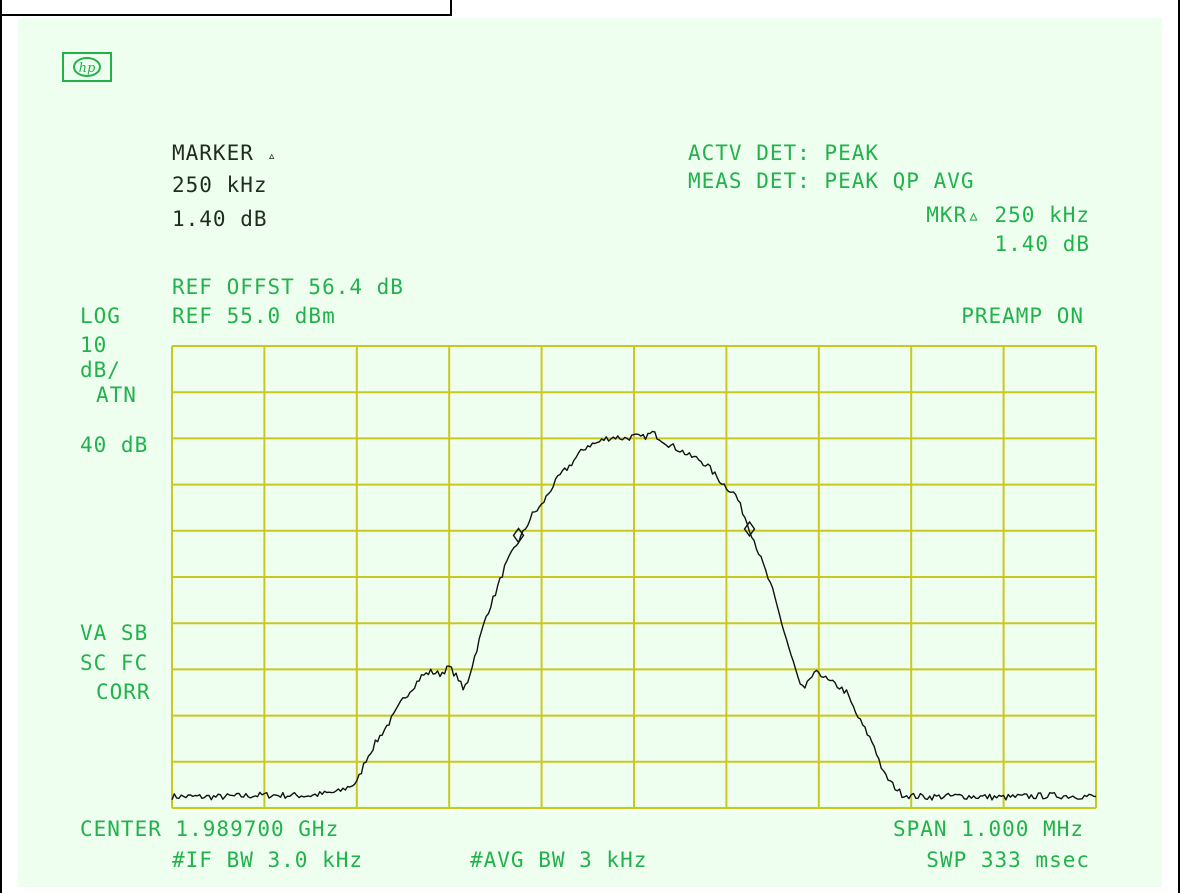 The image size is (1180, 893). Describe the element at coordinates (226, 8) in the screenshot. I see `window-frame-top` at that location.